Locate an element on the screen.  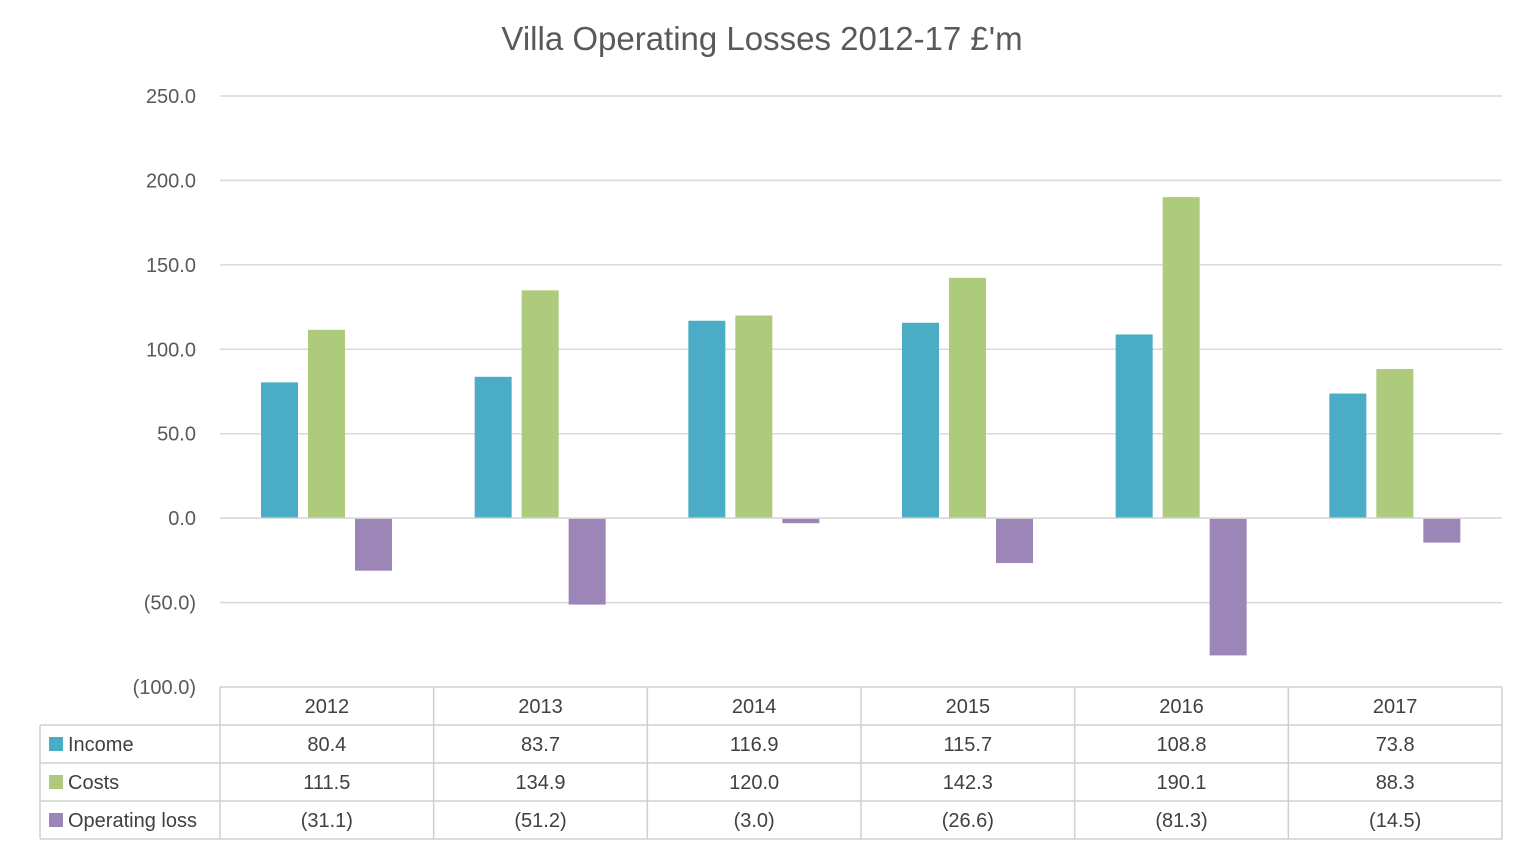
chart-title: Villa Operating Losses 2012-17 £'m is located at coordinates (762, 38).